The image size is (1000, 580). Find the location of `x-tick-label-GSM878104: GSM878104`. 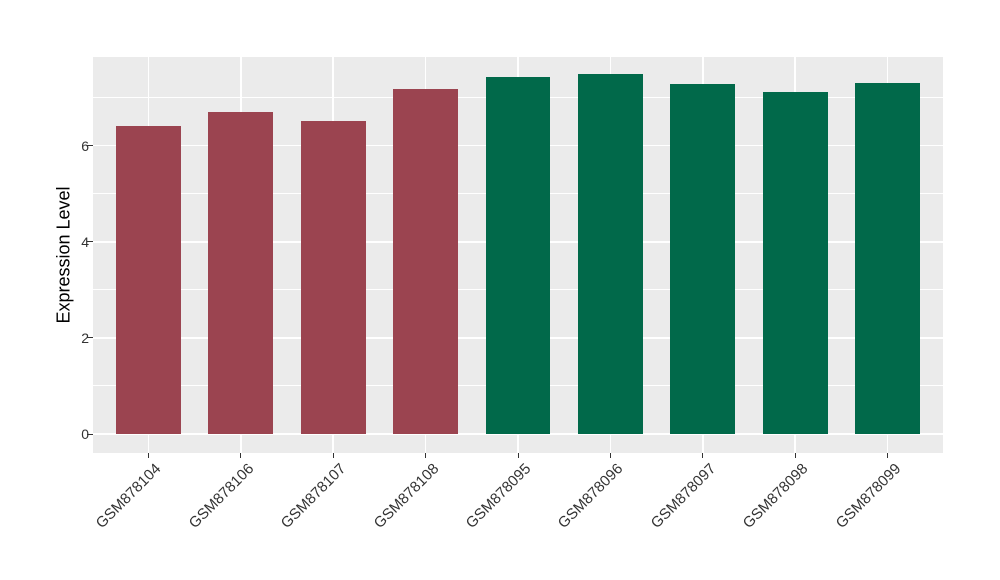

x-tick-label-GSM878104: GSM878104 is located at coordinates (129, 496).